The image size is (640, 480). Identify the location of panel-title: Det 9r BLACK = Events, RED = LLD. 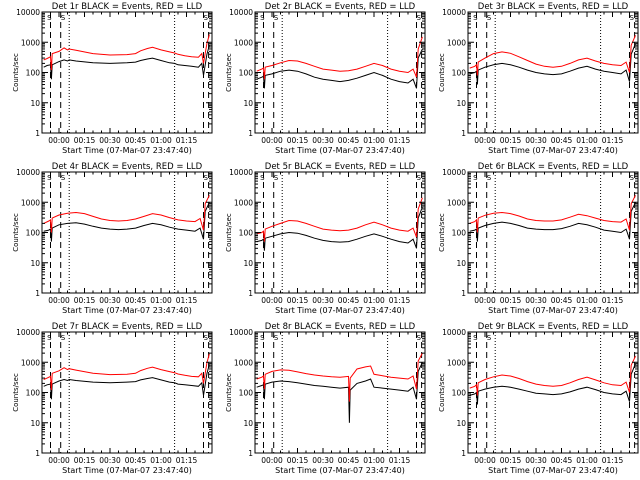
(553, 327).